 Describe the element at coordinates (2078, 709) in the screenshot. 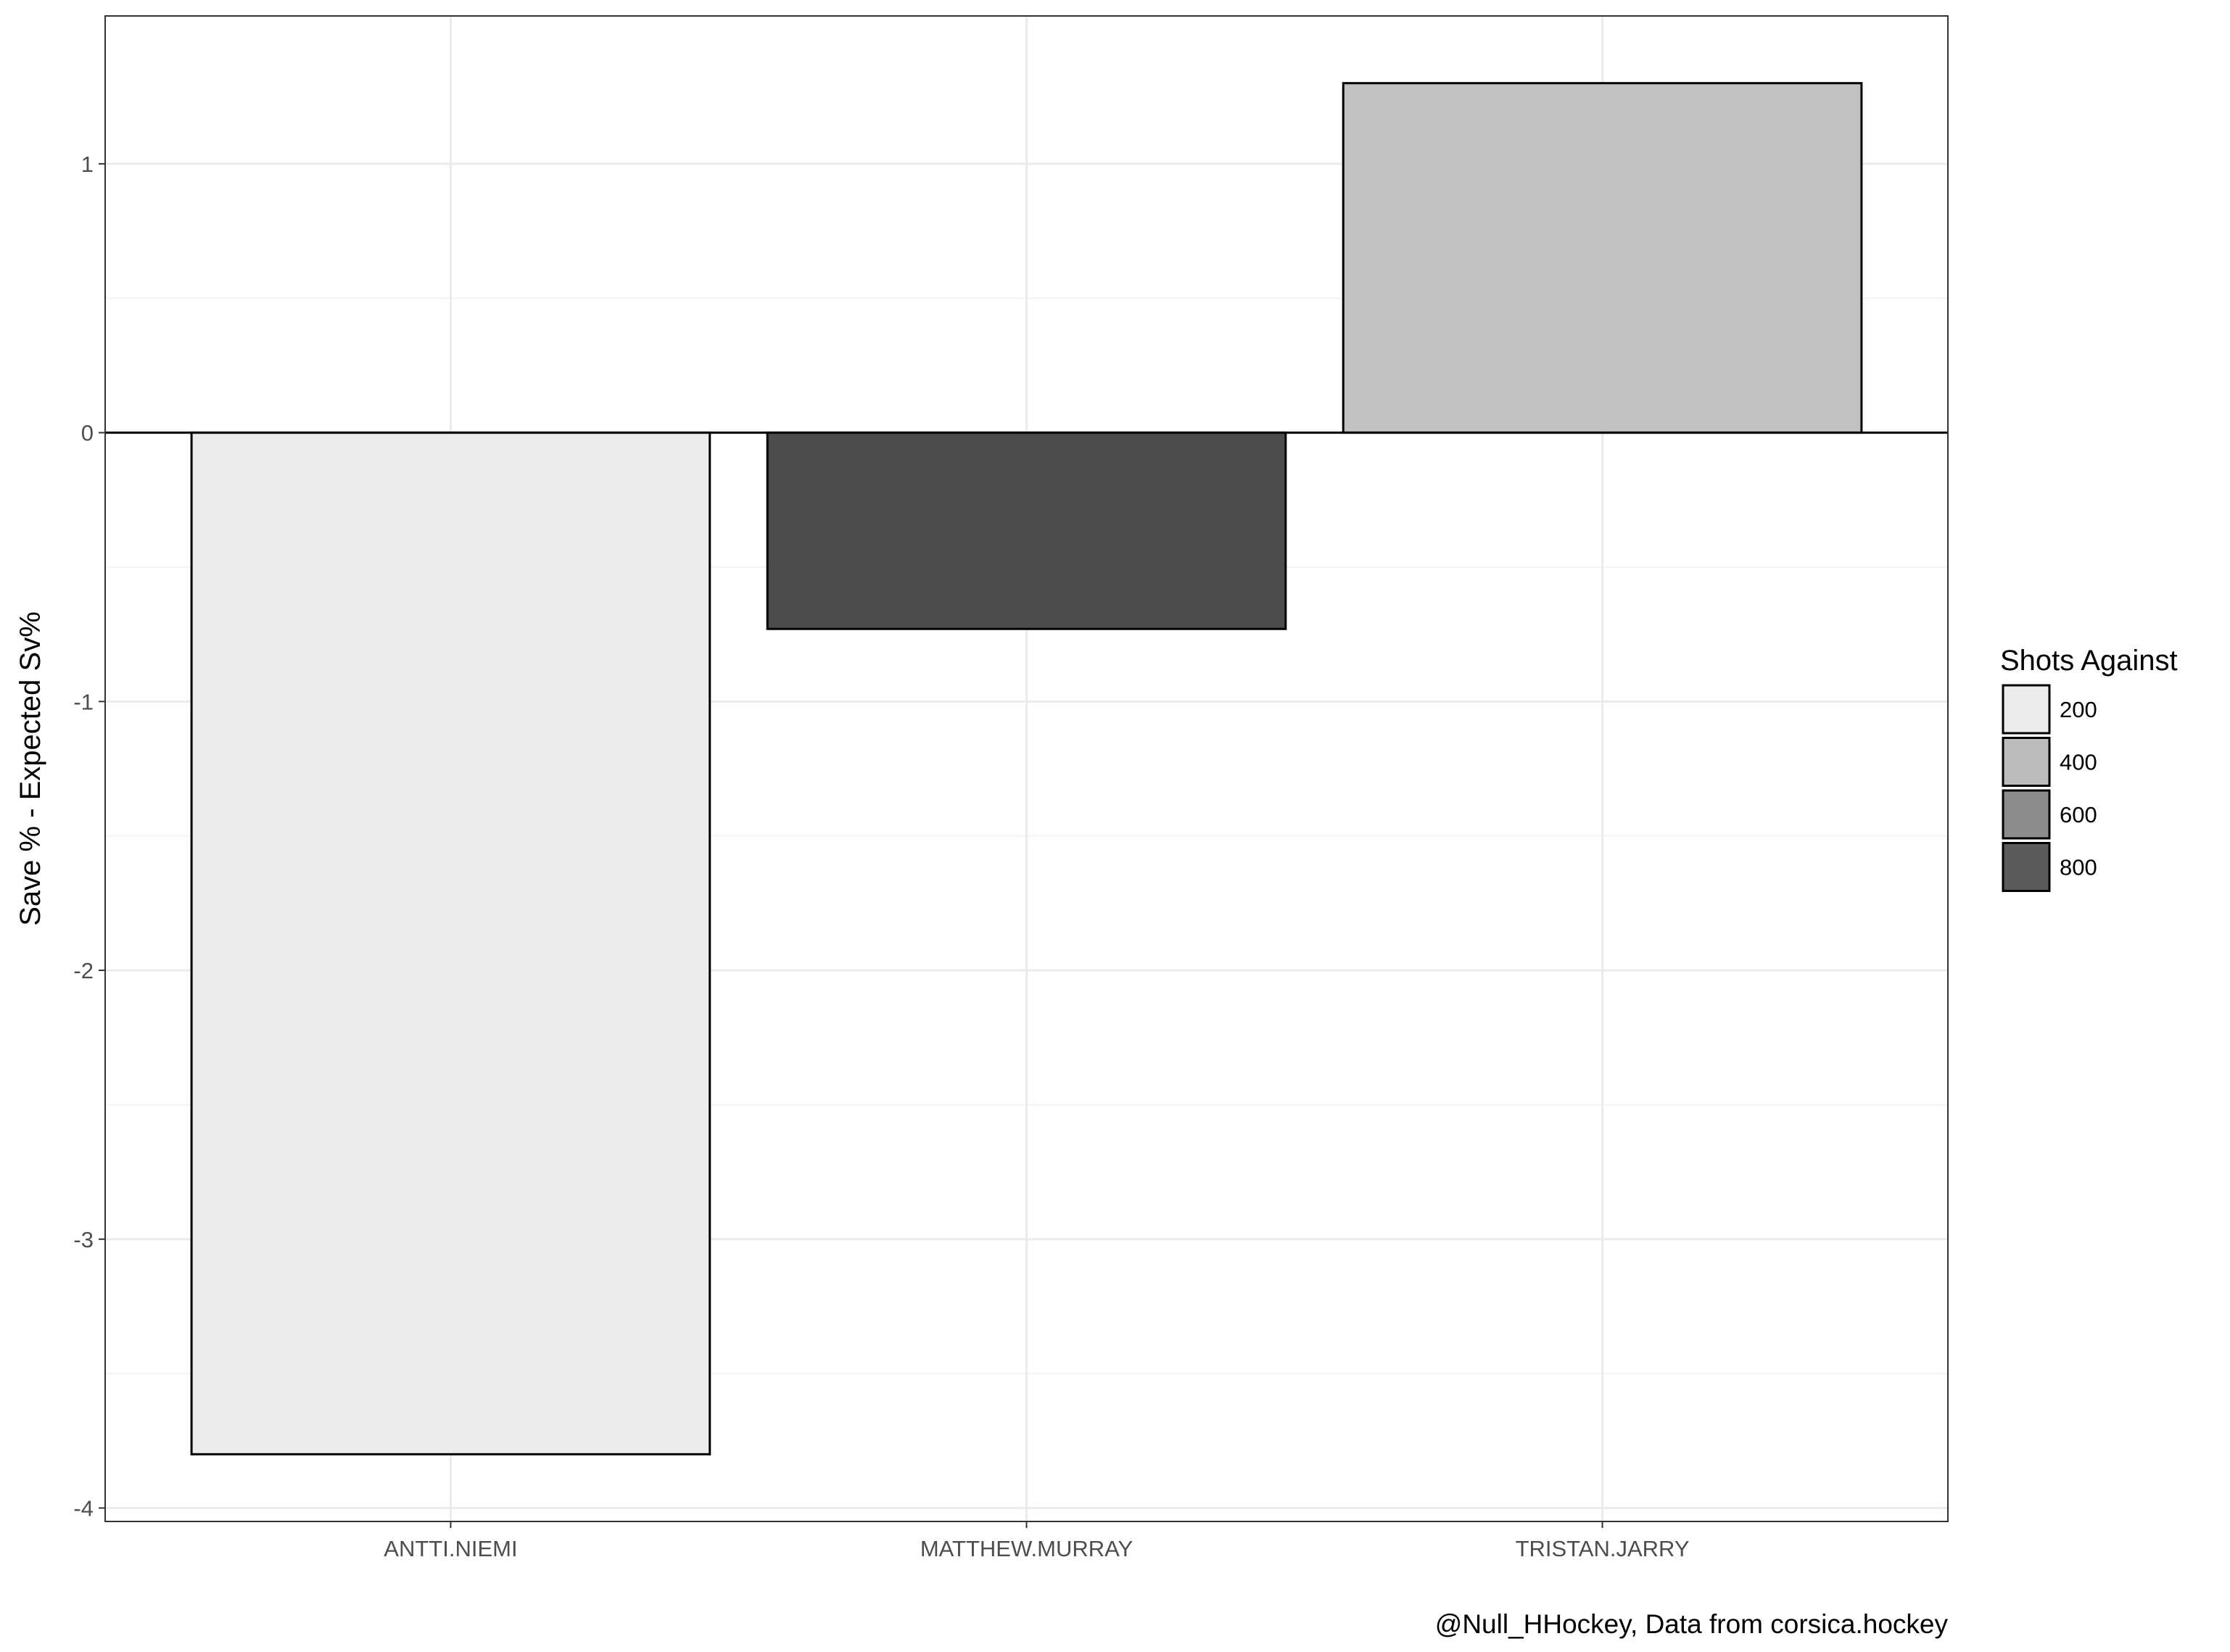

I see `legend-label: 200` at that location.